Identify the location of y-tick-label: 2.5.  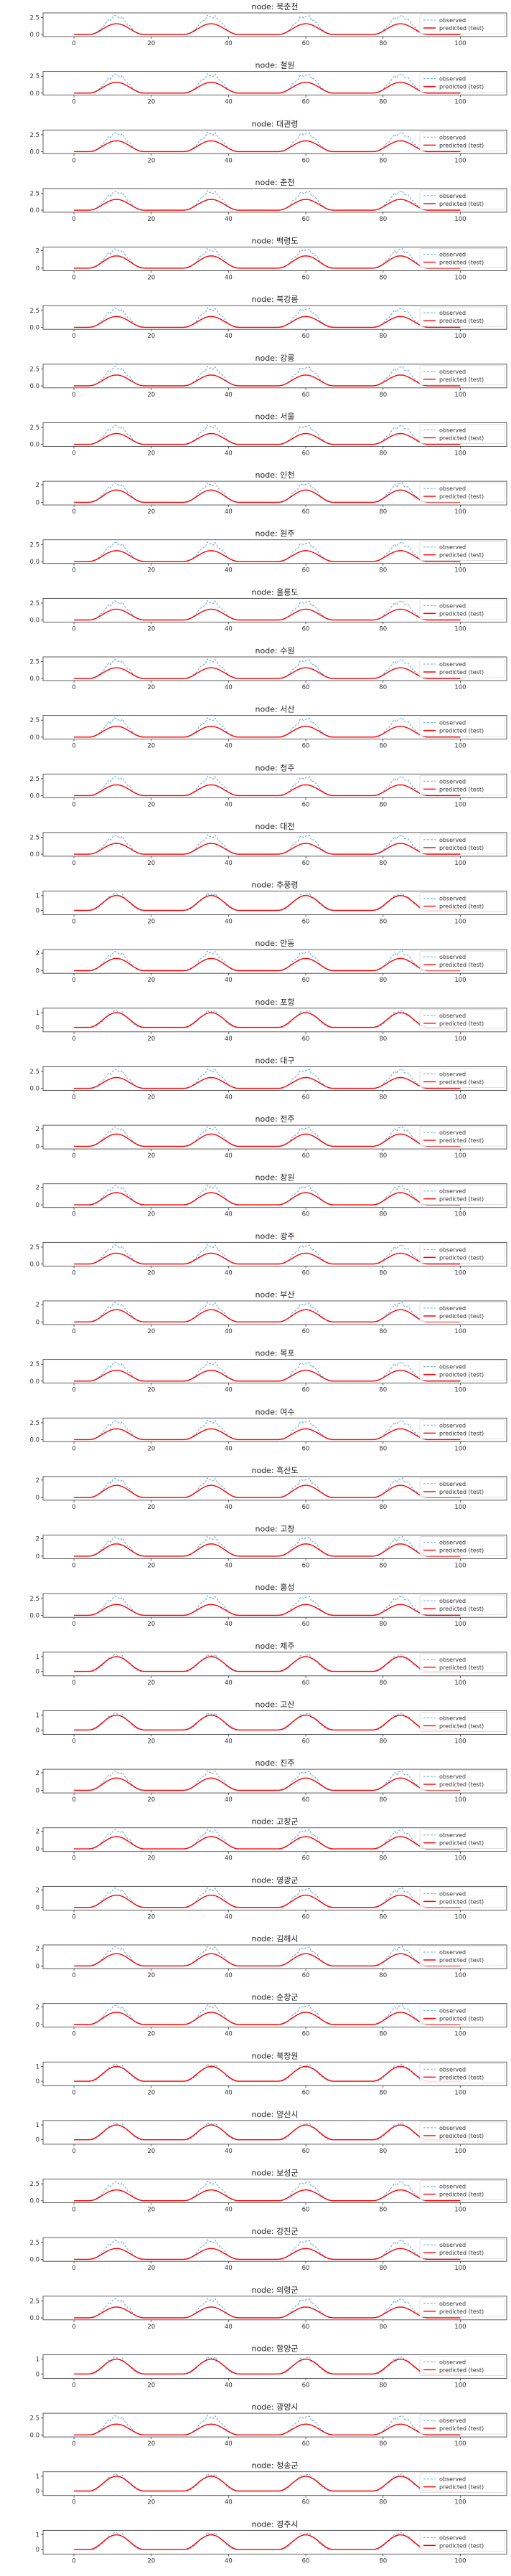
(34, 2184).